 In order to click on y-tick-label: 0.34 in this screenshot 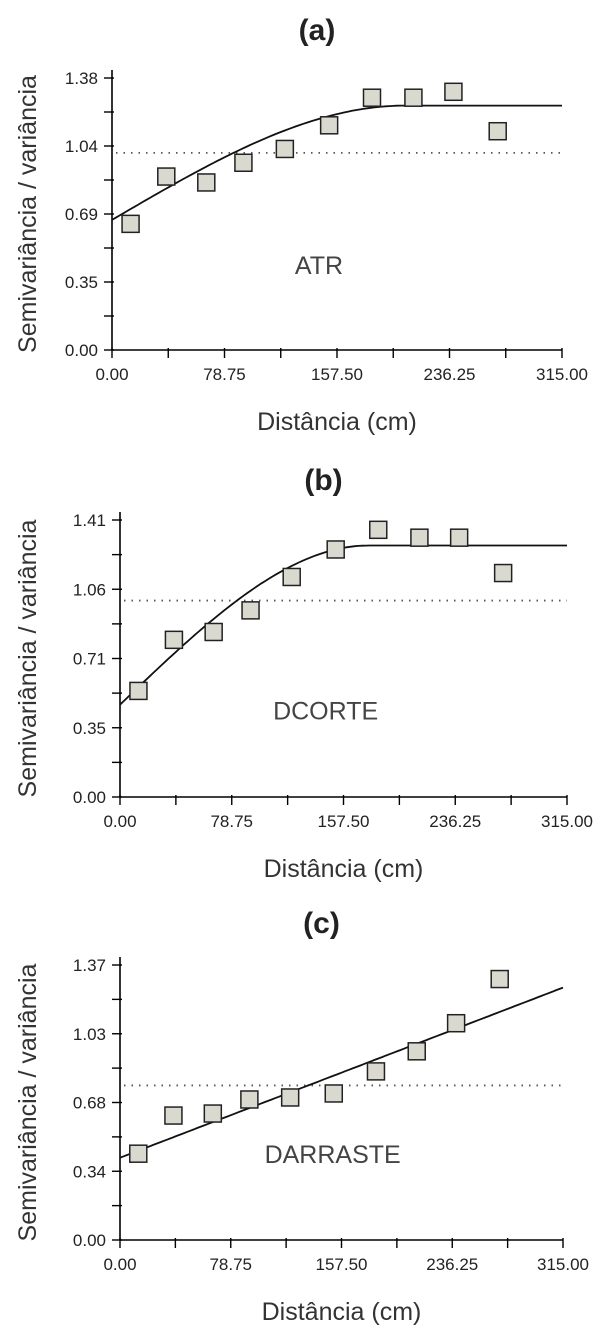, I will do `click(89, 1171)`.